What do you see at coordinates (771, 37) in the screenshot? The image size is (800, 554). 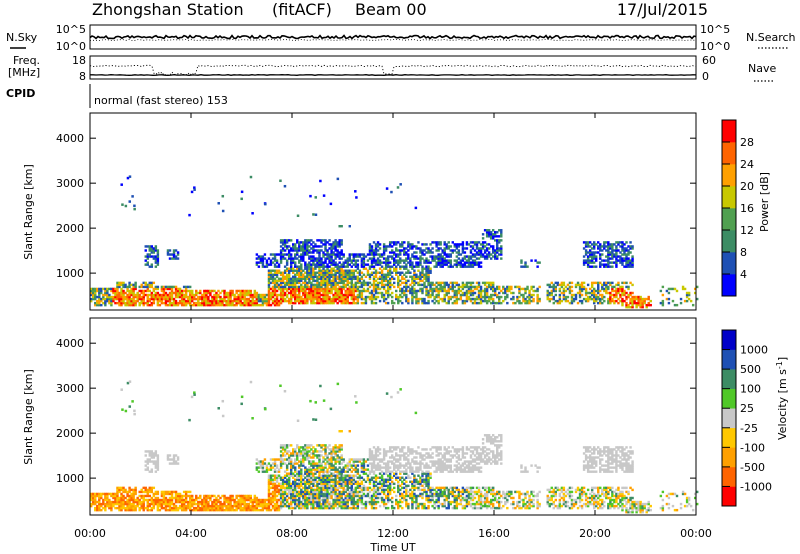 I see `nsearch-label: N.Search` at bounding box center [771, 37].